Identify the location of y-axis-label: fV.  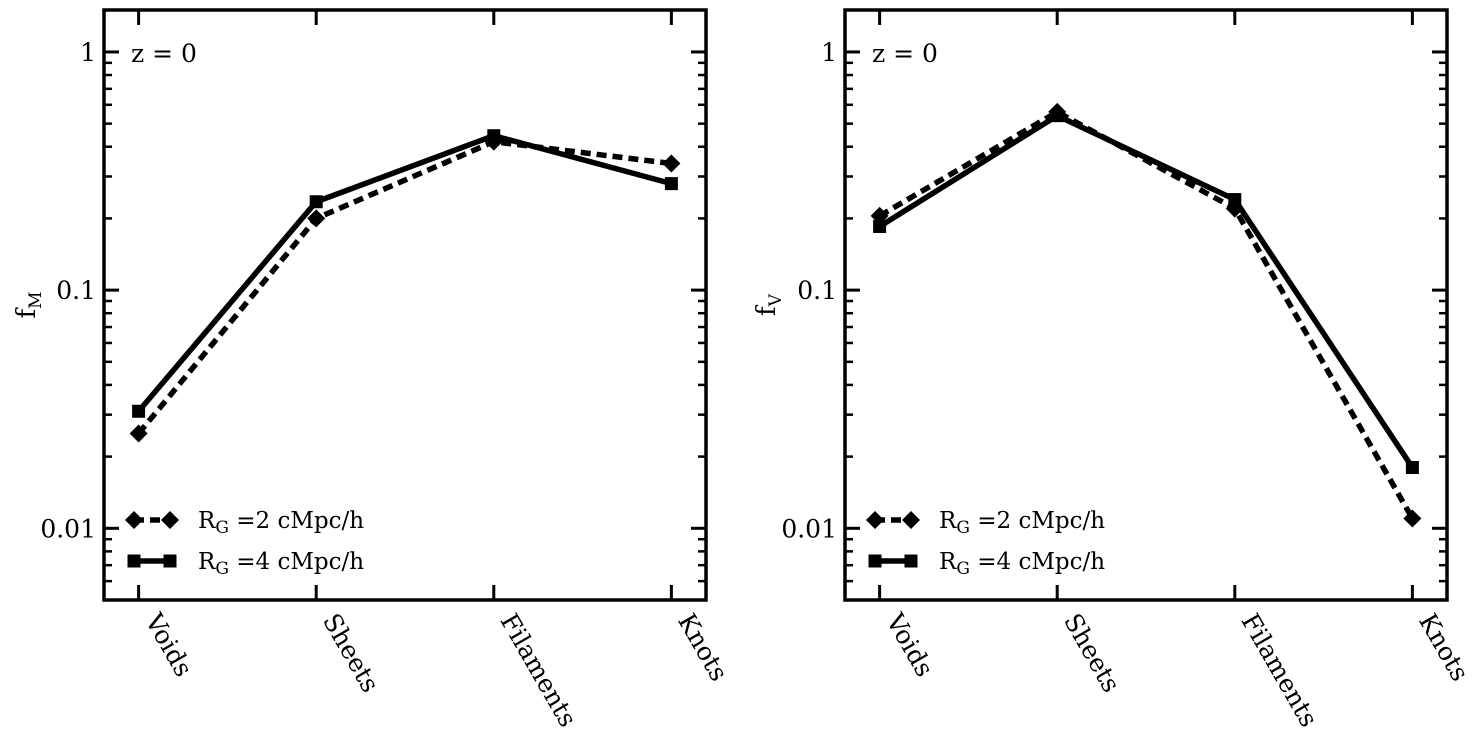
(769, 304).